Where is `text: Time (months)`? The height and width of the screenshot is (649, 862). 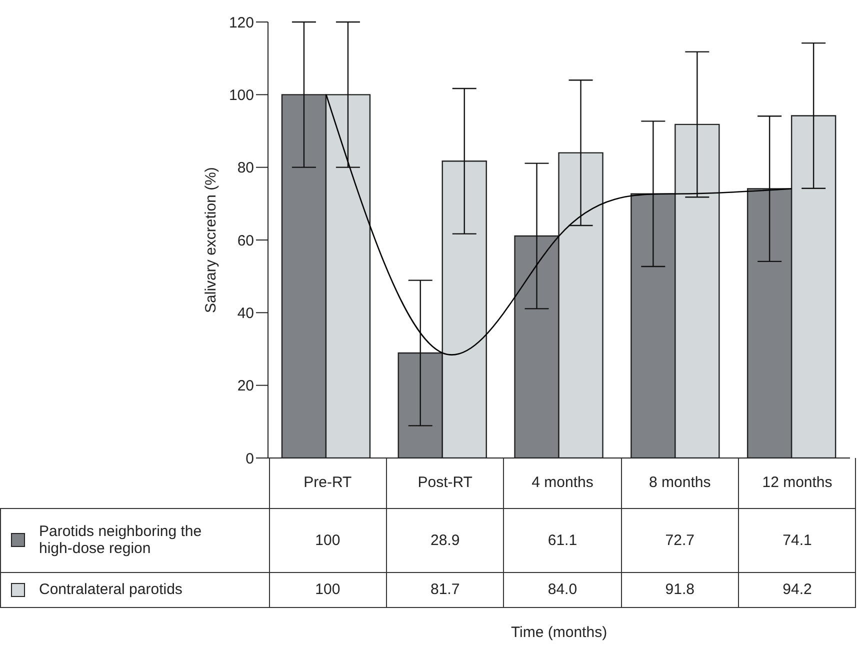
text: Time (months) is located at coordinates (559, 632).